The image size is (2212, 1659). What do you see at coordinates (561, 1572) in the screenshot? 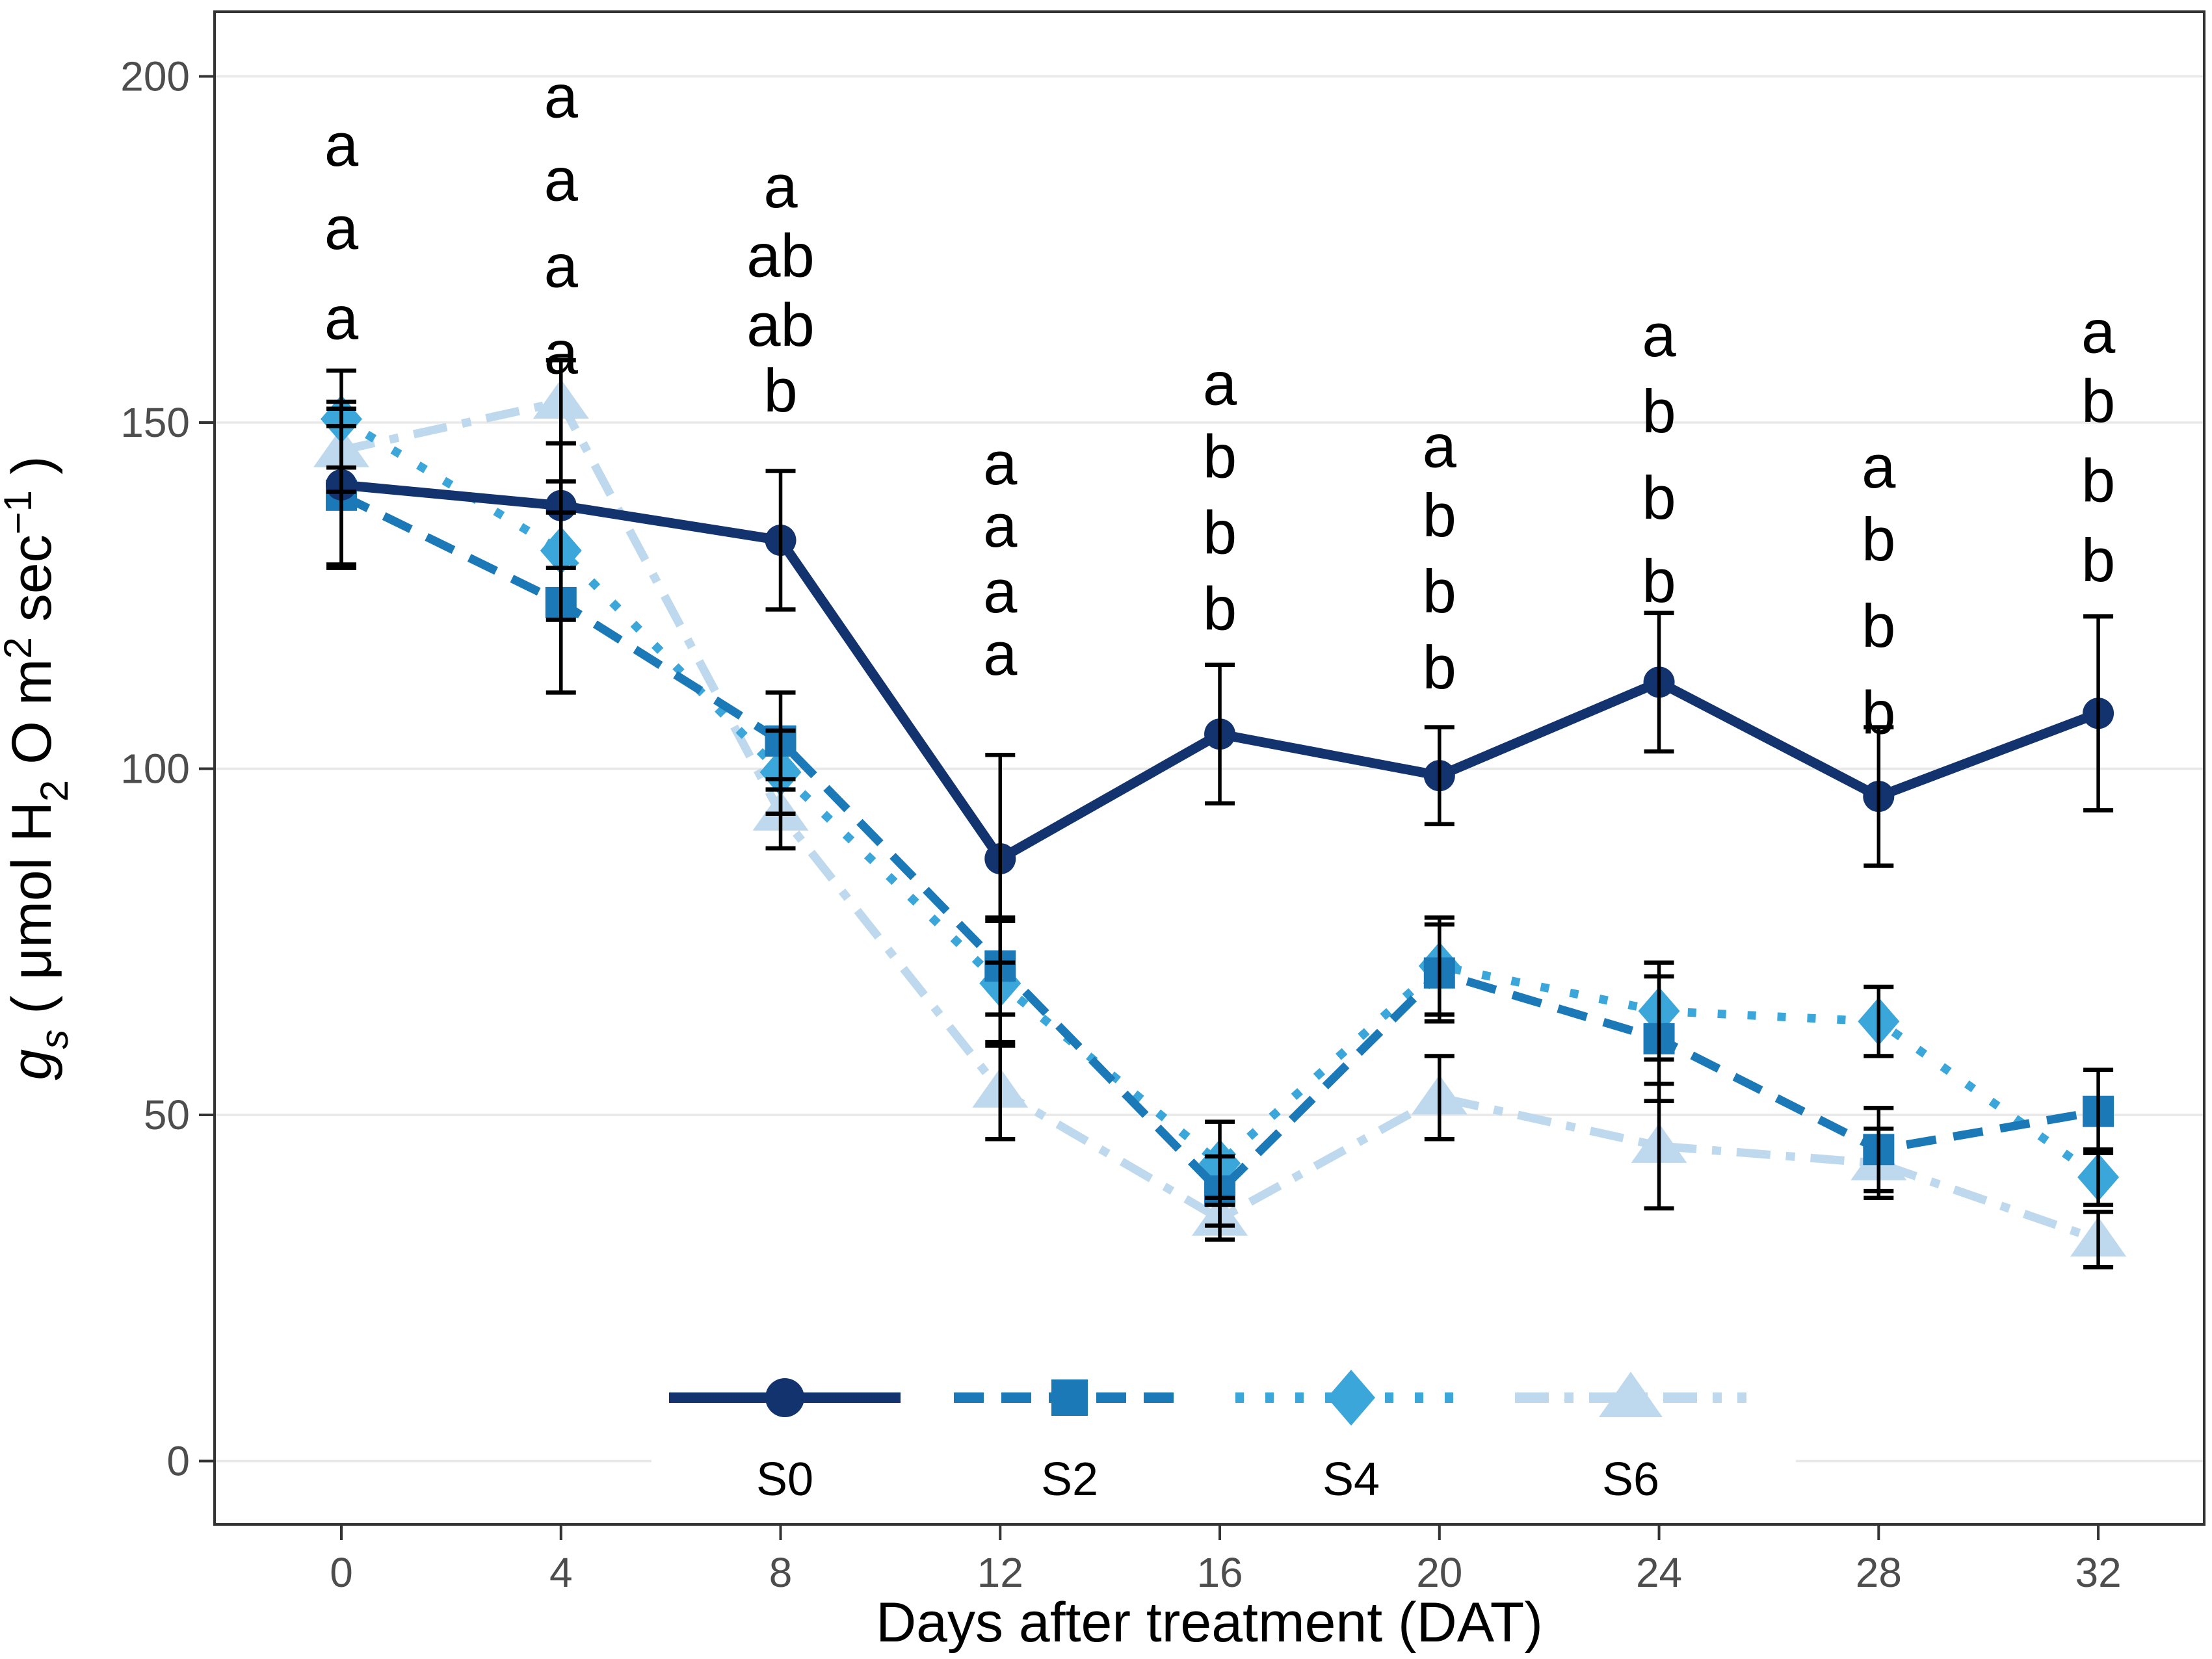
I see `x-tick-label: 4` at bounding box center [561, 1572].